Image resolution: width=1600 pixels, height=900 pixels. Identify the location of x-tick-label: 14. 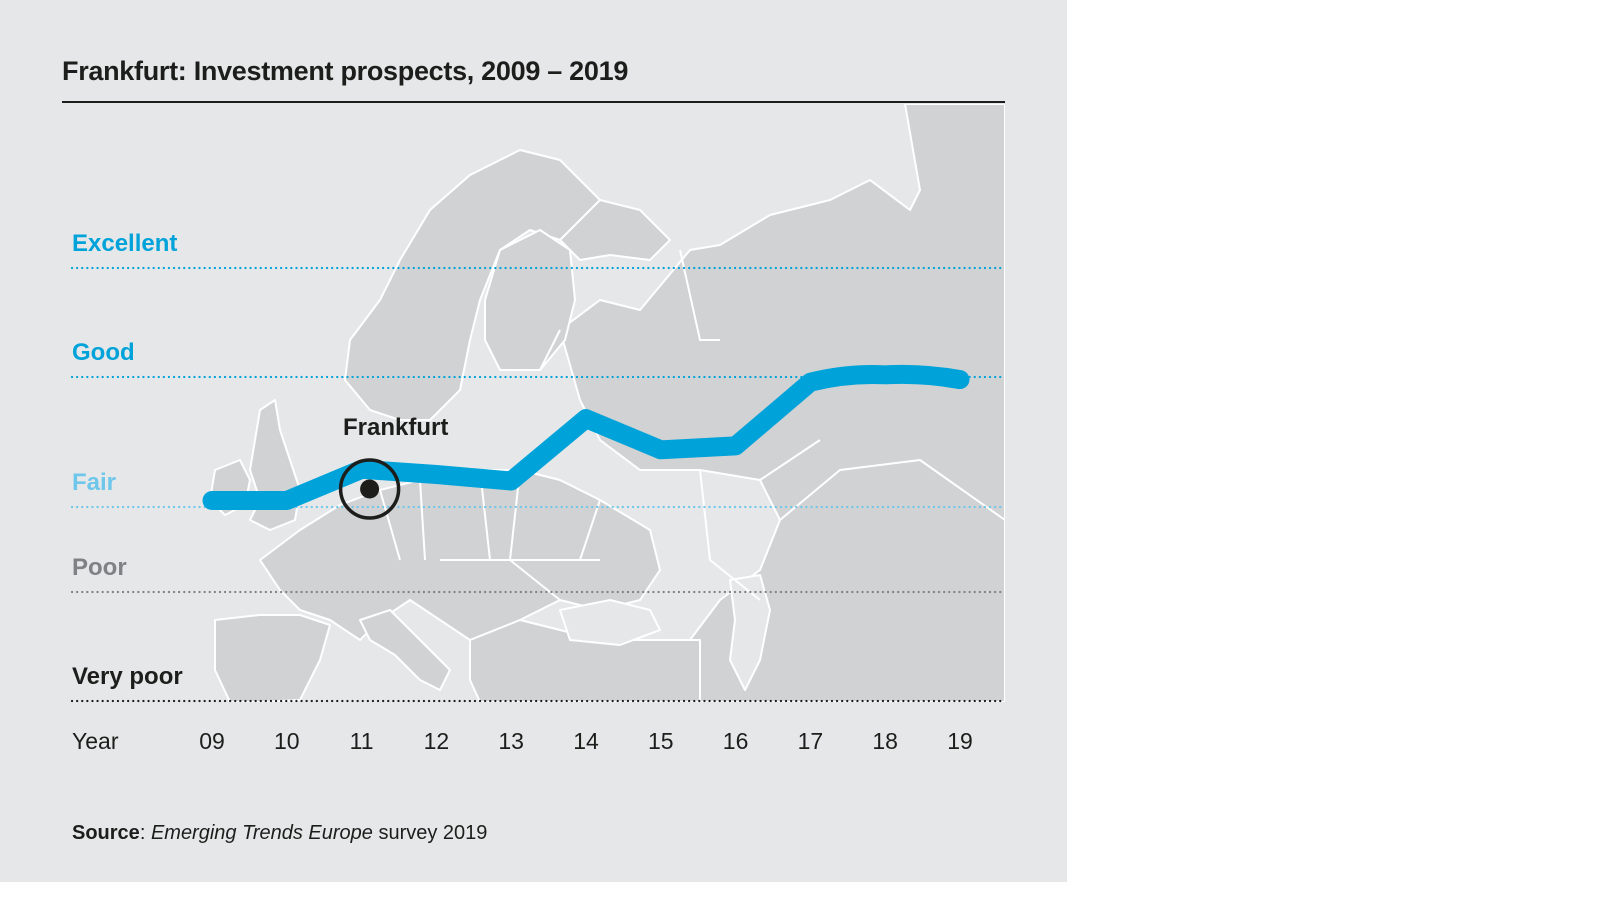
(586, 741).